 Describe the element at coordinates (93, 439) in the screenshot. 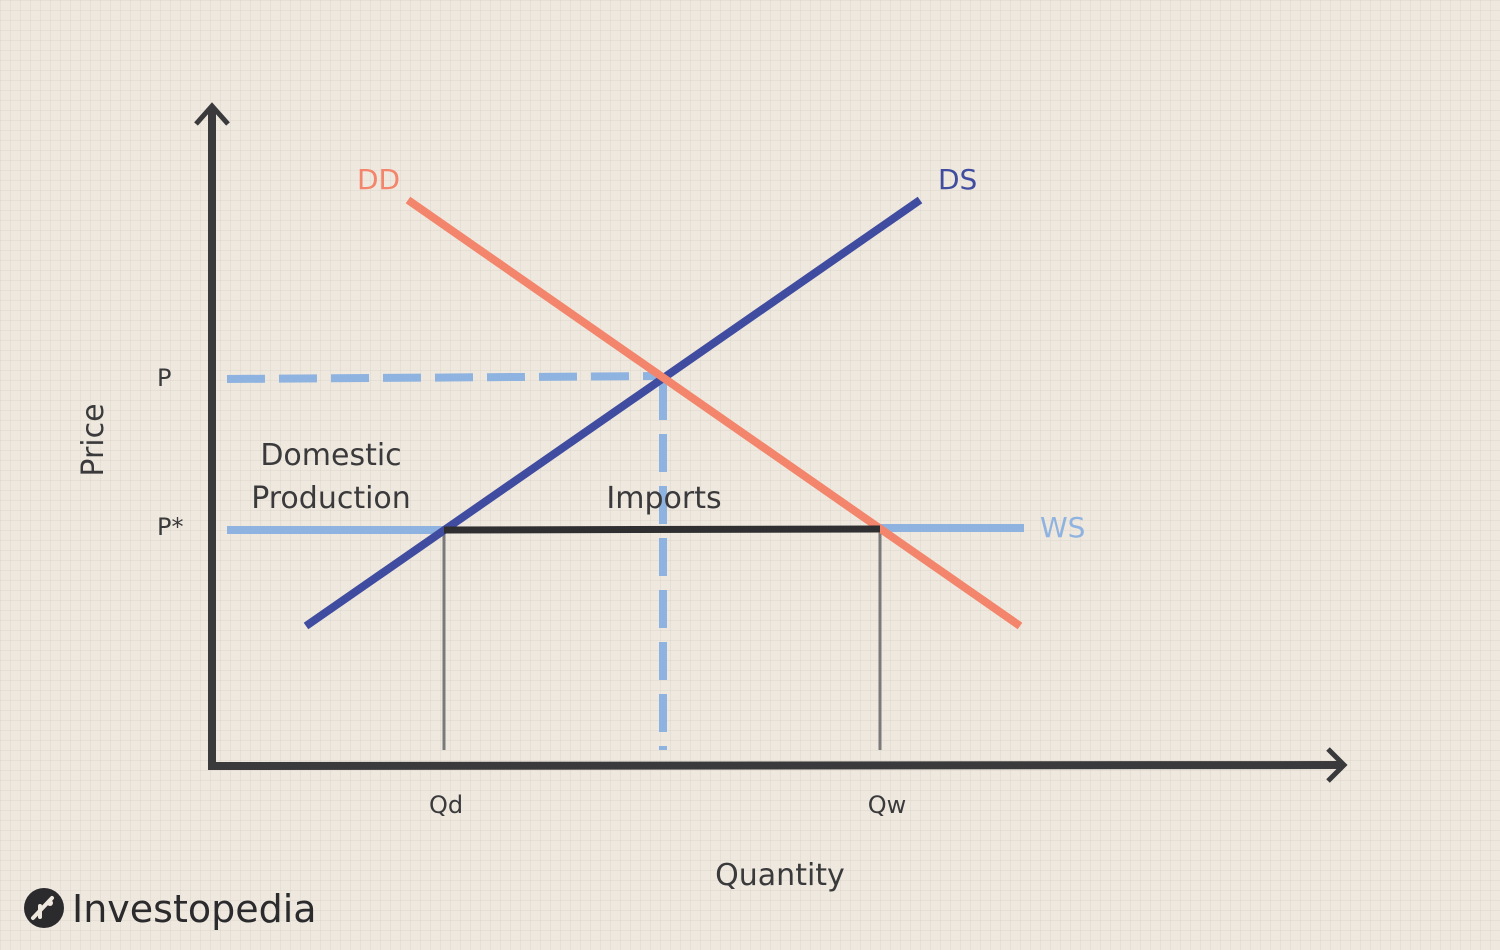

I see `y-axis-title: Price` at that location.